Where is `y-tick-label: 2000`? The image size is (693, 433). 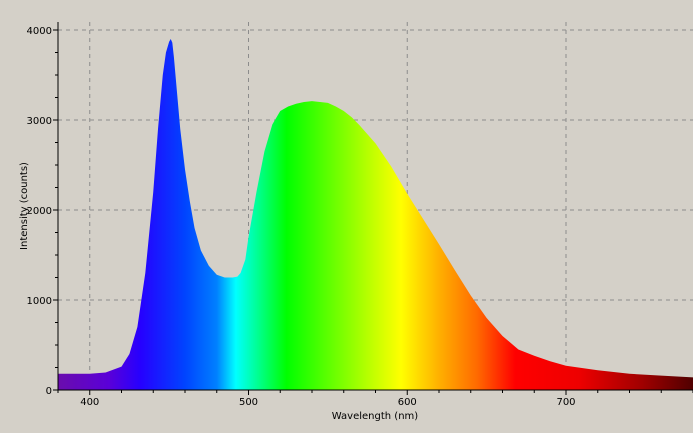 y-tick-label: 2000 is located at coordinates (39, 211).